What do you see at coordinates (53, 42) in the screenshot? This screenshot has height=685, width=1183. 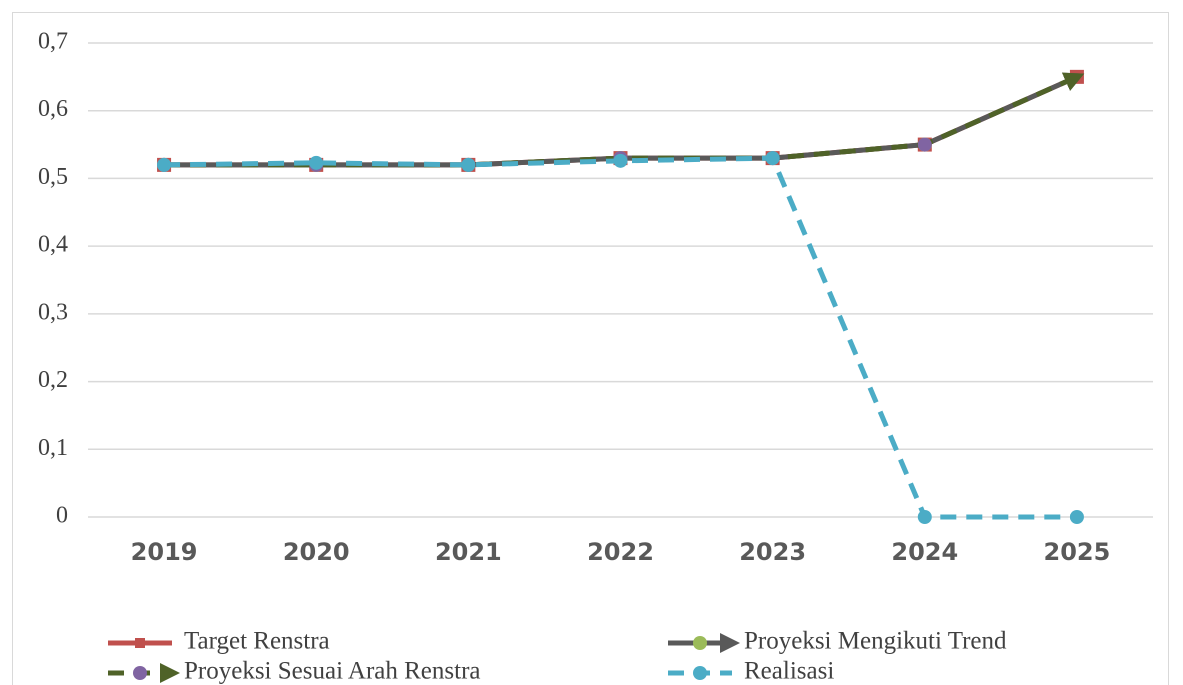 I see `y-tick-label: 0,7` at bounding box center [53, 42].